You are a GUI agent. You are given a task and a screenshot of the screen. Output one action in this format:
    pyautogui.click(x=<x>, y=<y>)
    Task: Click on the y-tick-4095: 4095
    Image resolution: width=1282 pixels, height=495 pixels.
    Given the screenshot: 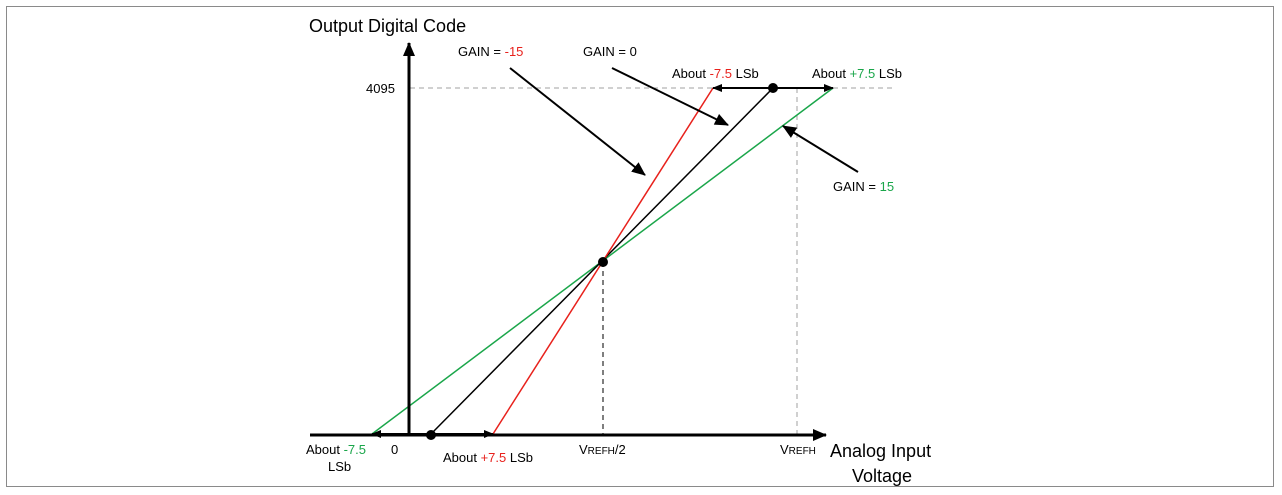 What is the action you would take?
    pyautogui.click(x=380, y=88)
    